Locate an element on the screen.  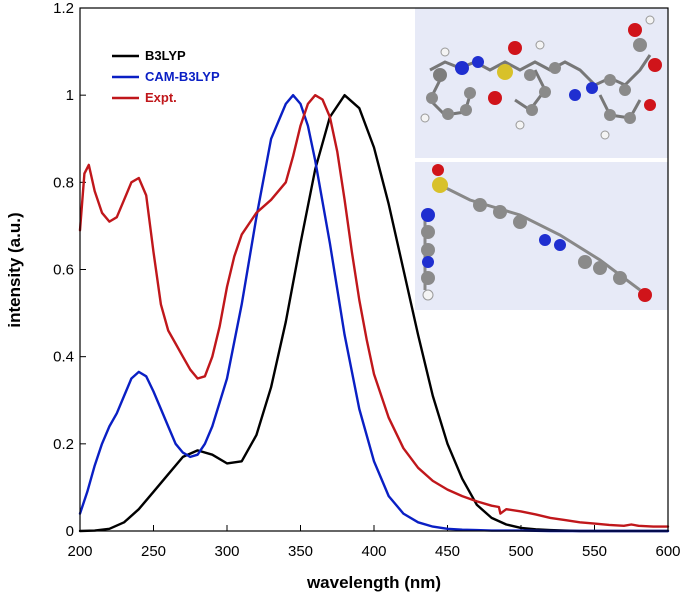
x-tick-label: 500 is located at coordinates (520, 551).